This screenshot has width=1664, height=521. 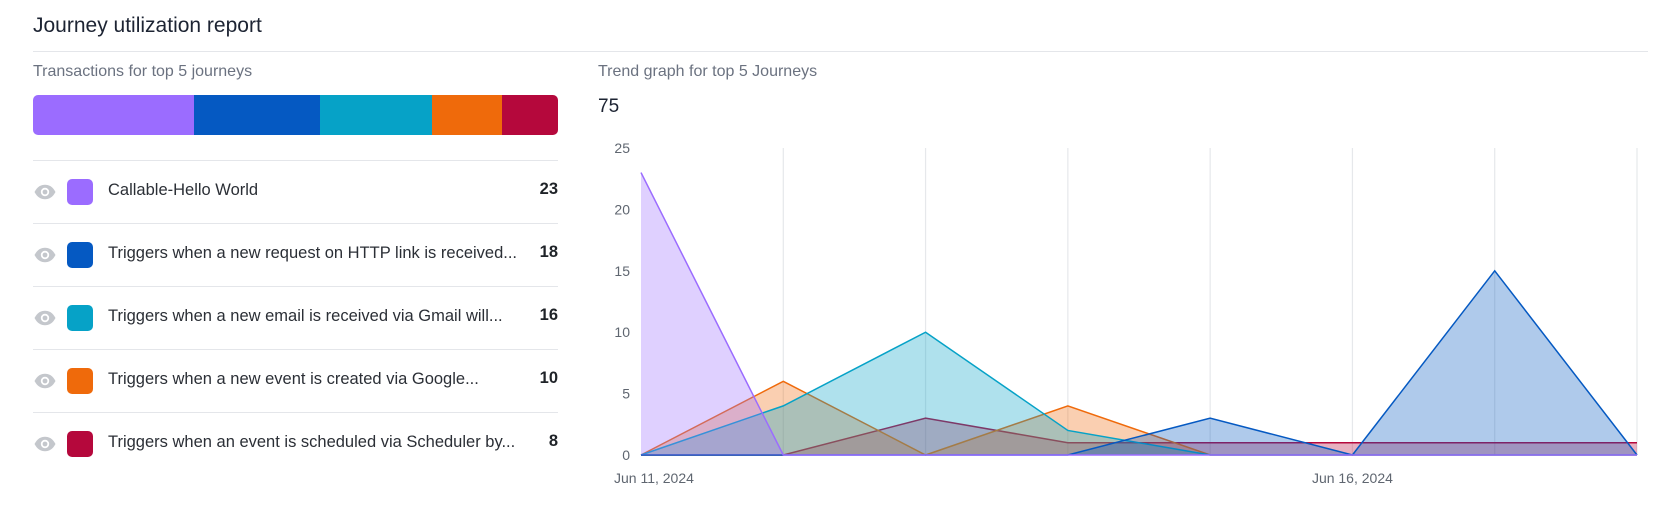 What do you see at coordinates (609, 106) in the screenshot?
I see `total-transactions: 75` at bounding box center [609, 106].